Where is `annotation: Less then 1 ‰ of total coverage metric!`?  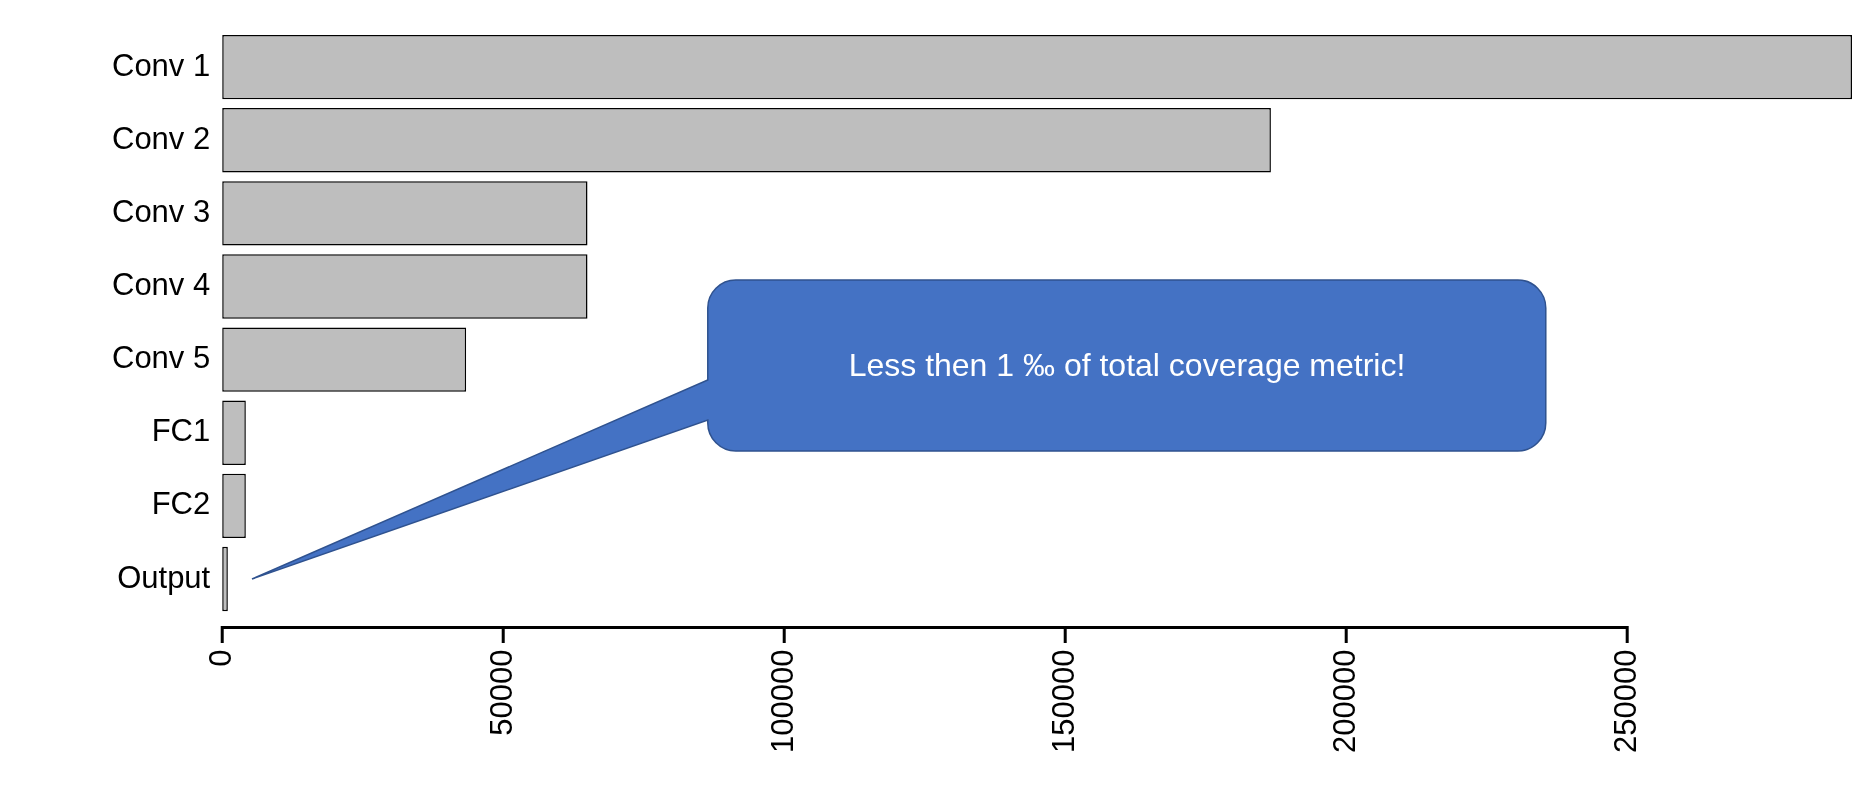
annotation: Less then 1 ‰ of total coverage metric! is located at coordinates (1127, 365).